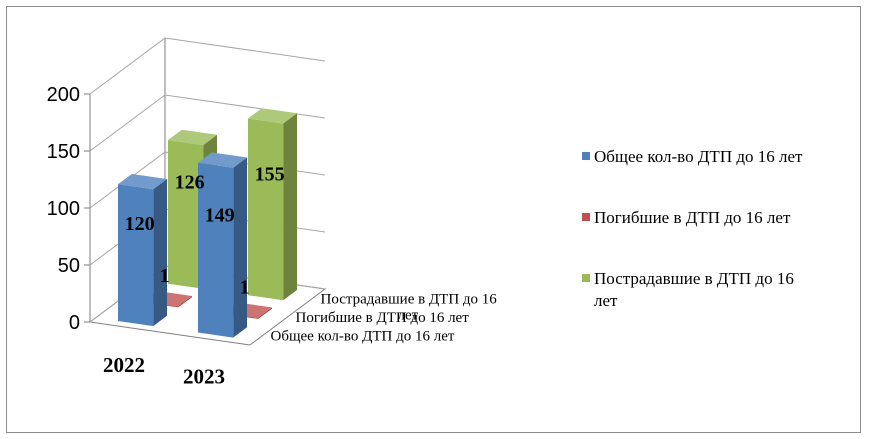 The image size is (869, 439). I want to click on y-tick-label: 50, so click(69, 266).